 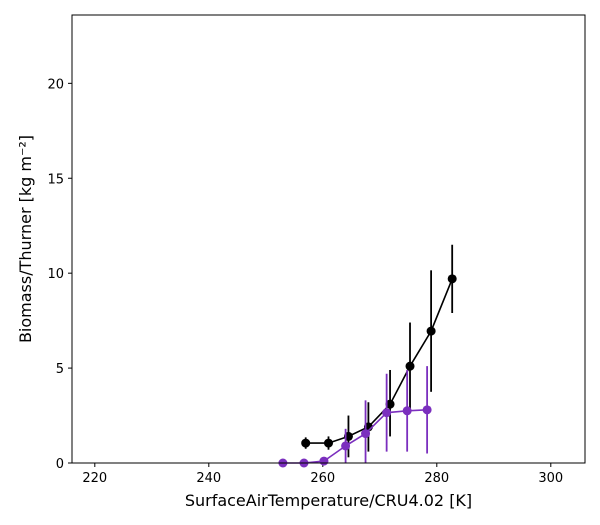 I want to click on y-tick-label: 15, so click(x=55, y=179).